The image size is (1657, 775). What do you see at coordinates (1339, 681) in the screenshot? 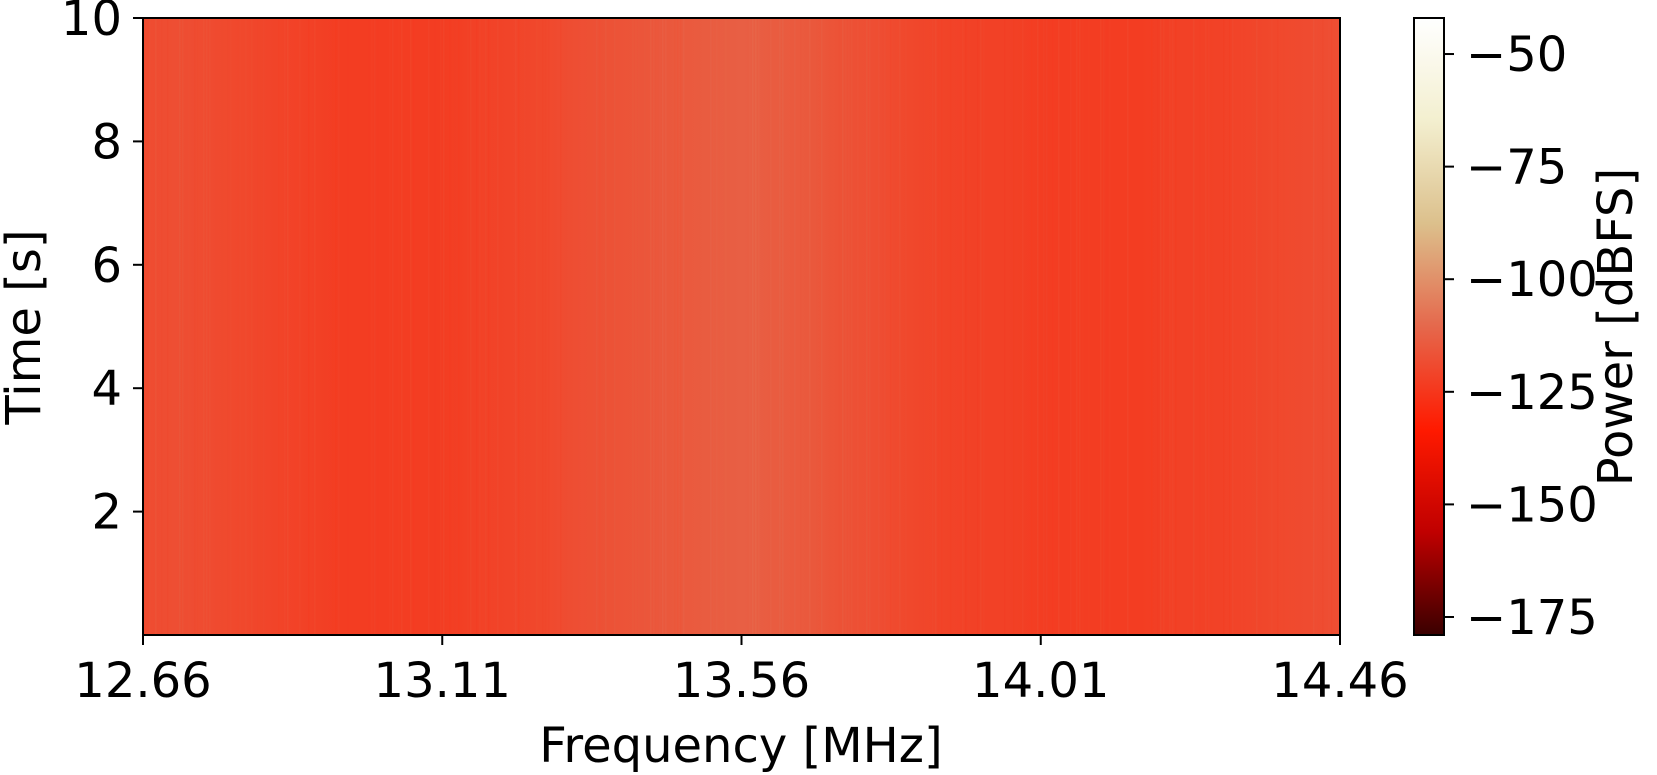
I see `x-tick-label: 14.46` at bounding box center [1339, 681].